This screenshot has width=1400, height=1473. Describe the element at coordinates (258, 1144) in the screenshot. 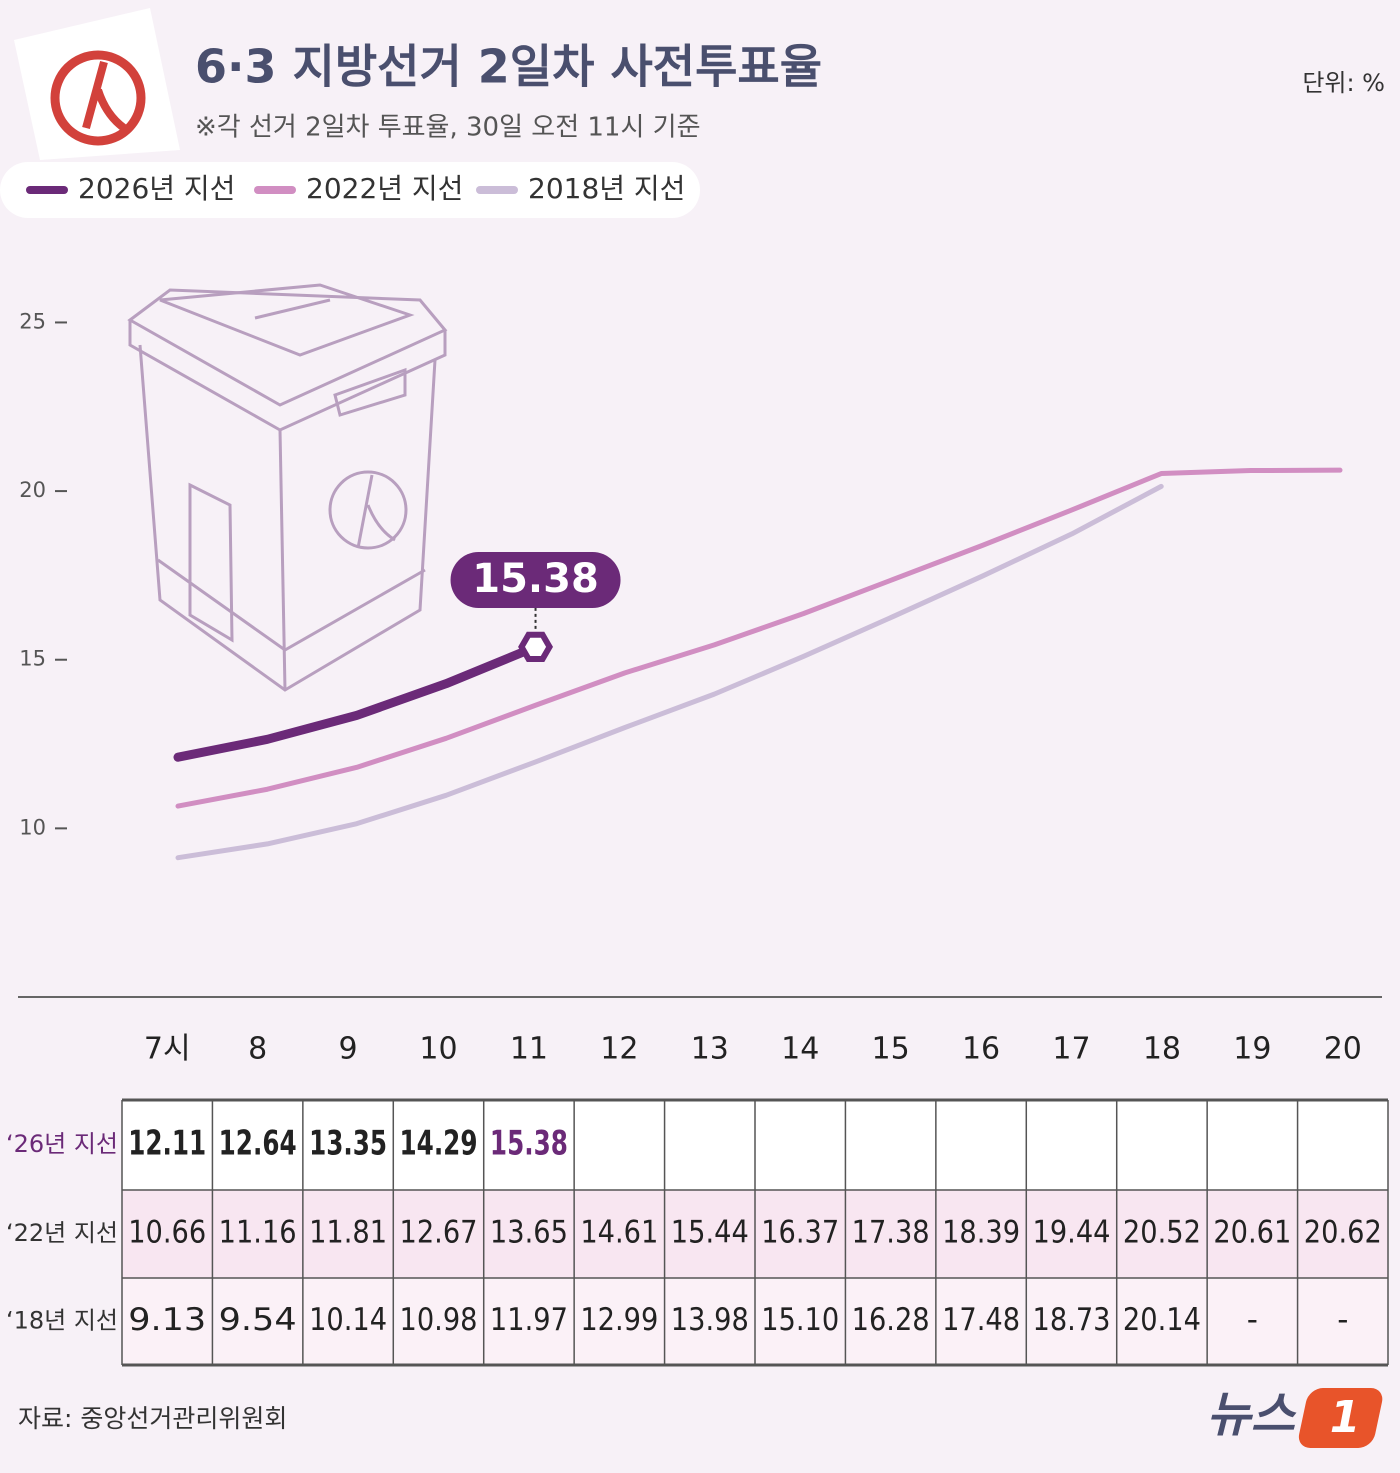

I see `table-cell: 12.64` at that location.